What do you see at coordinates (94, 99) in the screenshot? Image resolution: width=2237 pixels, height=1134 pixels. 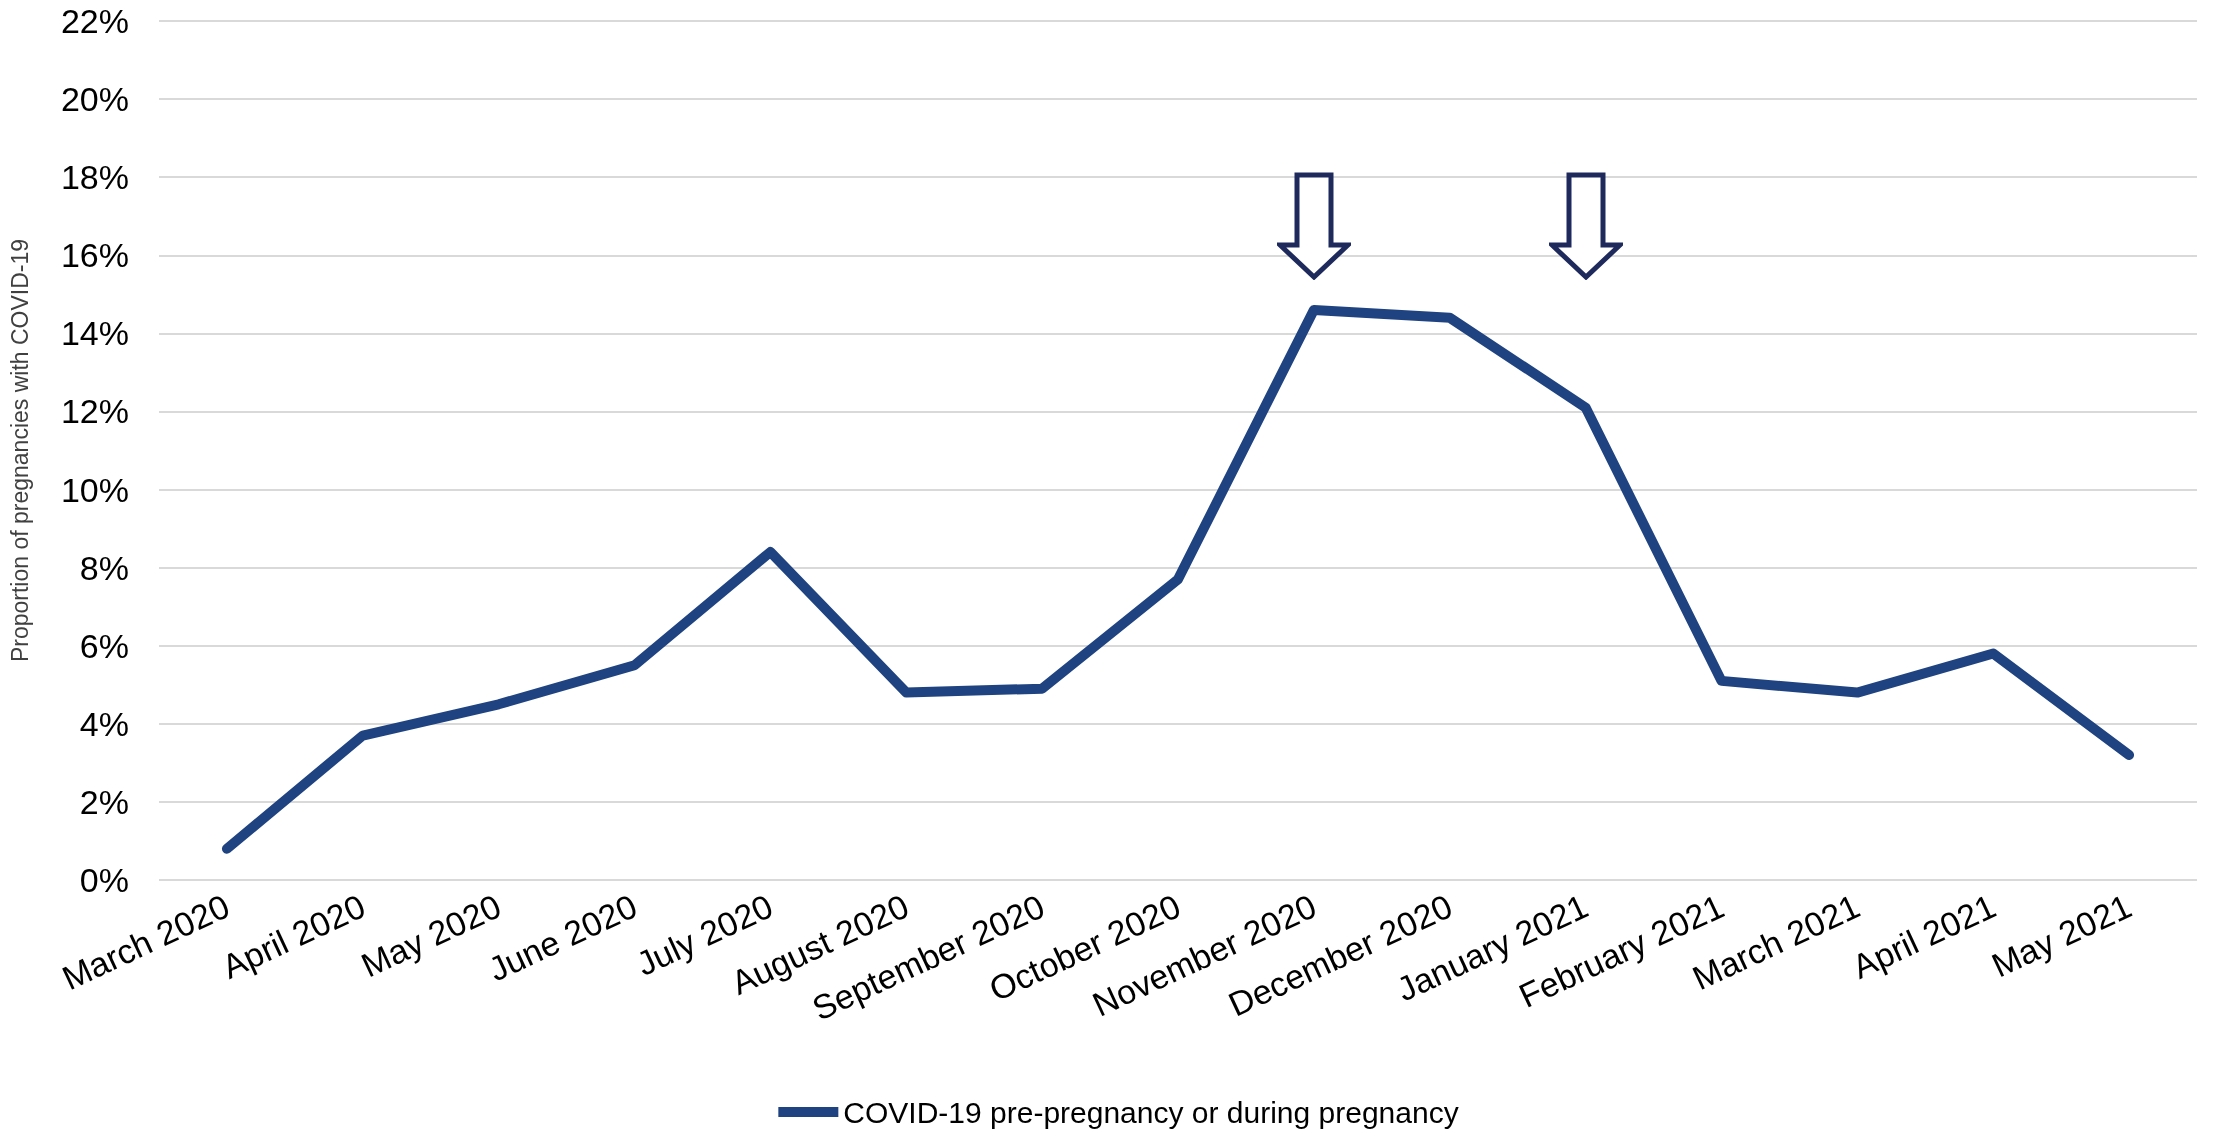 I see `y-tick-label: 20%` at bounding box center [94, 99].